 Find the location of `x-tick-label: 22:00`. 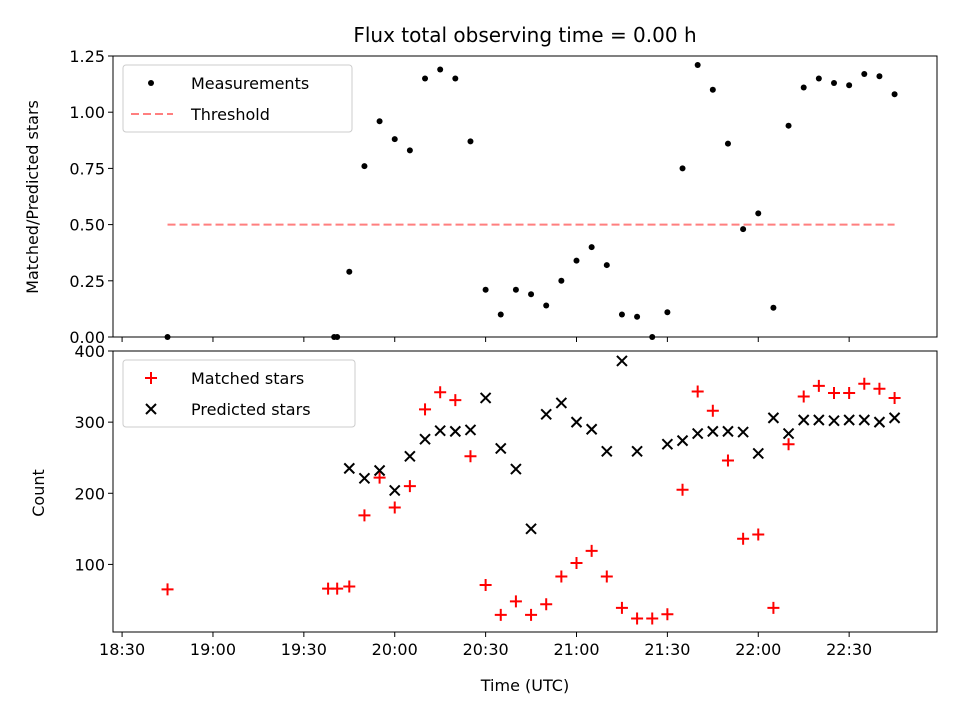

x-tick-label: 22:00 is located at coordinates (758, 649).